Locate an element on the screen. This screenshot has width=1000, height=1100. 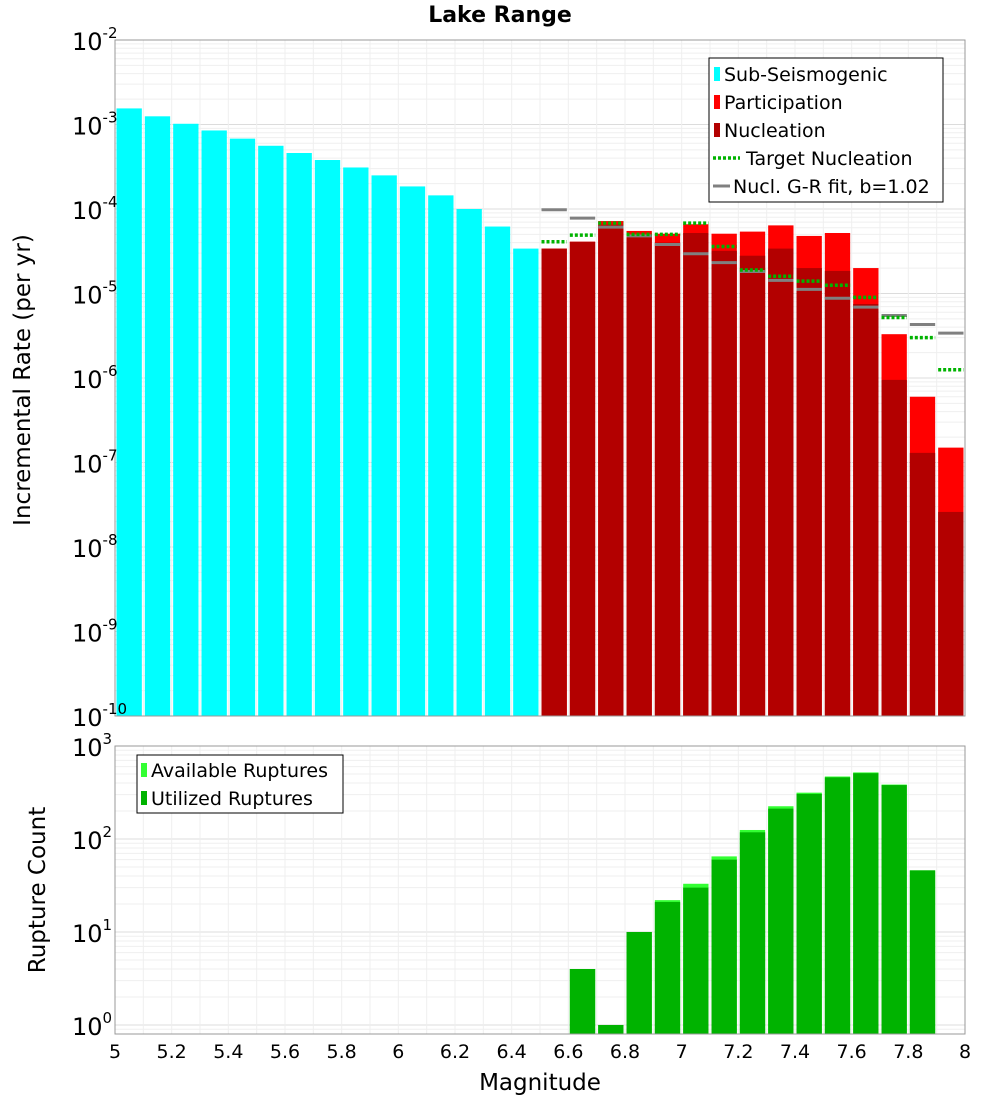
count-legend-box is located at coordinates (240, 784).